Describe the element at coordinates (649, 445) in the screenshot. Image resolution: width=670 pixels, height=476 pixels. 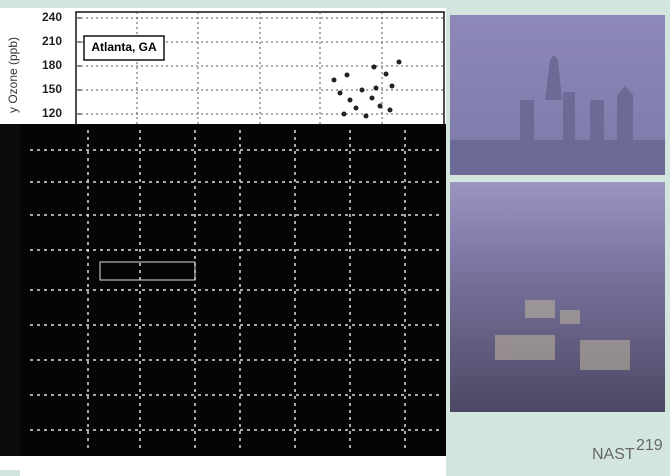
I see `caption-superscript: 219` at that location.